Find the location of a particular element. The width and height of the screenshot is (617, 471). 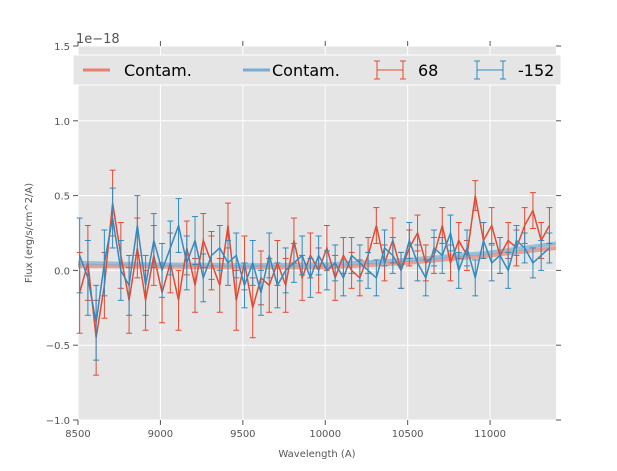

y-tick-label: −0.5 is located at coordinates (58, 346).